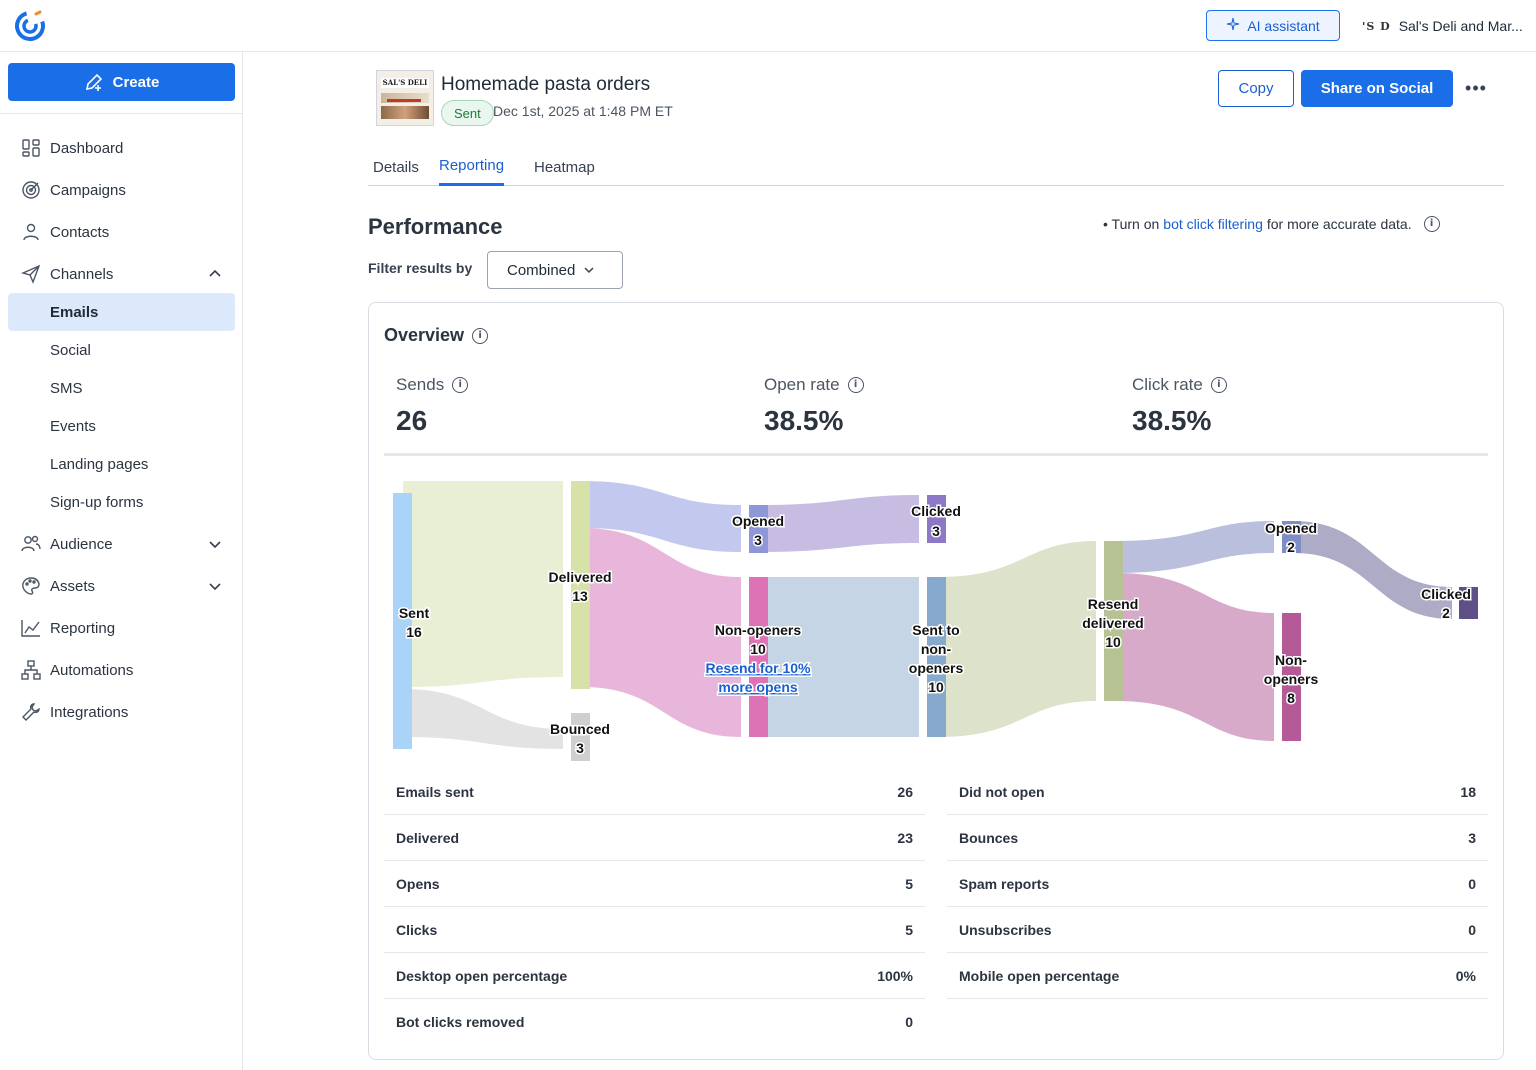 This screenshot has width=1536, height=1070. I want to click on sidebar-subitem-events: Events, so click(73, 426).